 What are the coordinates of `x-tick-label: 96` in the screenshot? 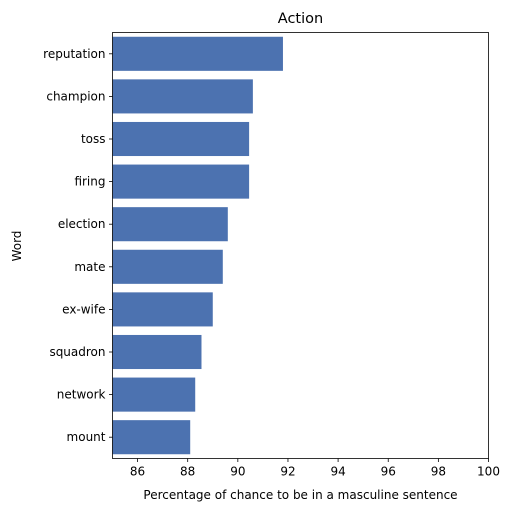 It's located at (388, 472).